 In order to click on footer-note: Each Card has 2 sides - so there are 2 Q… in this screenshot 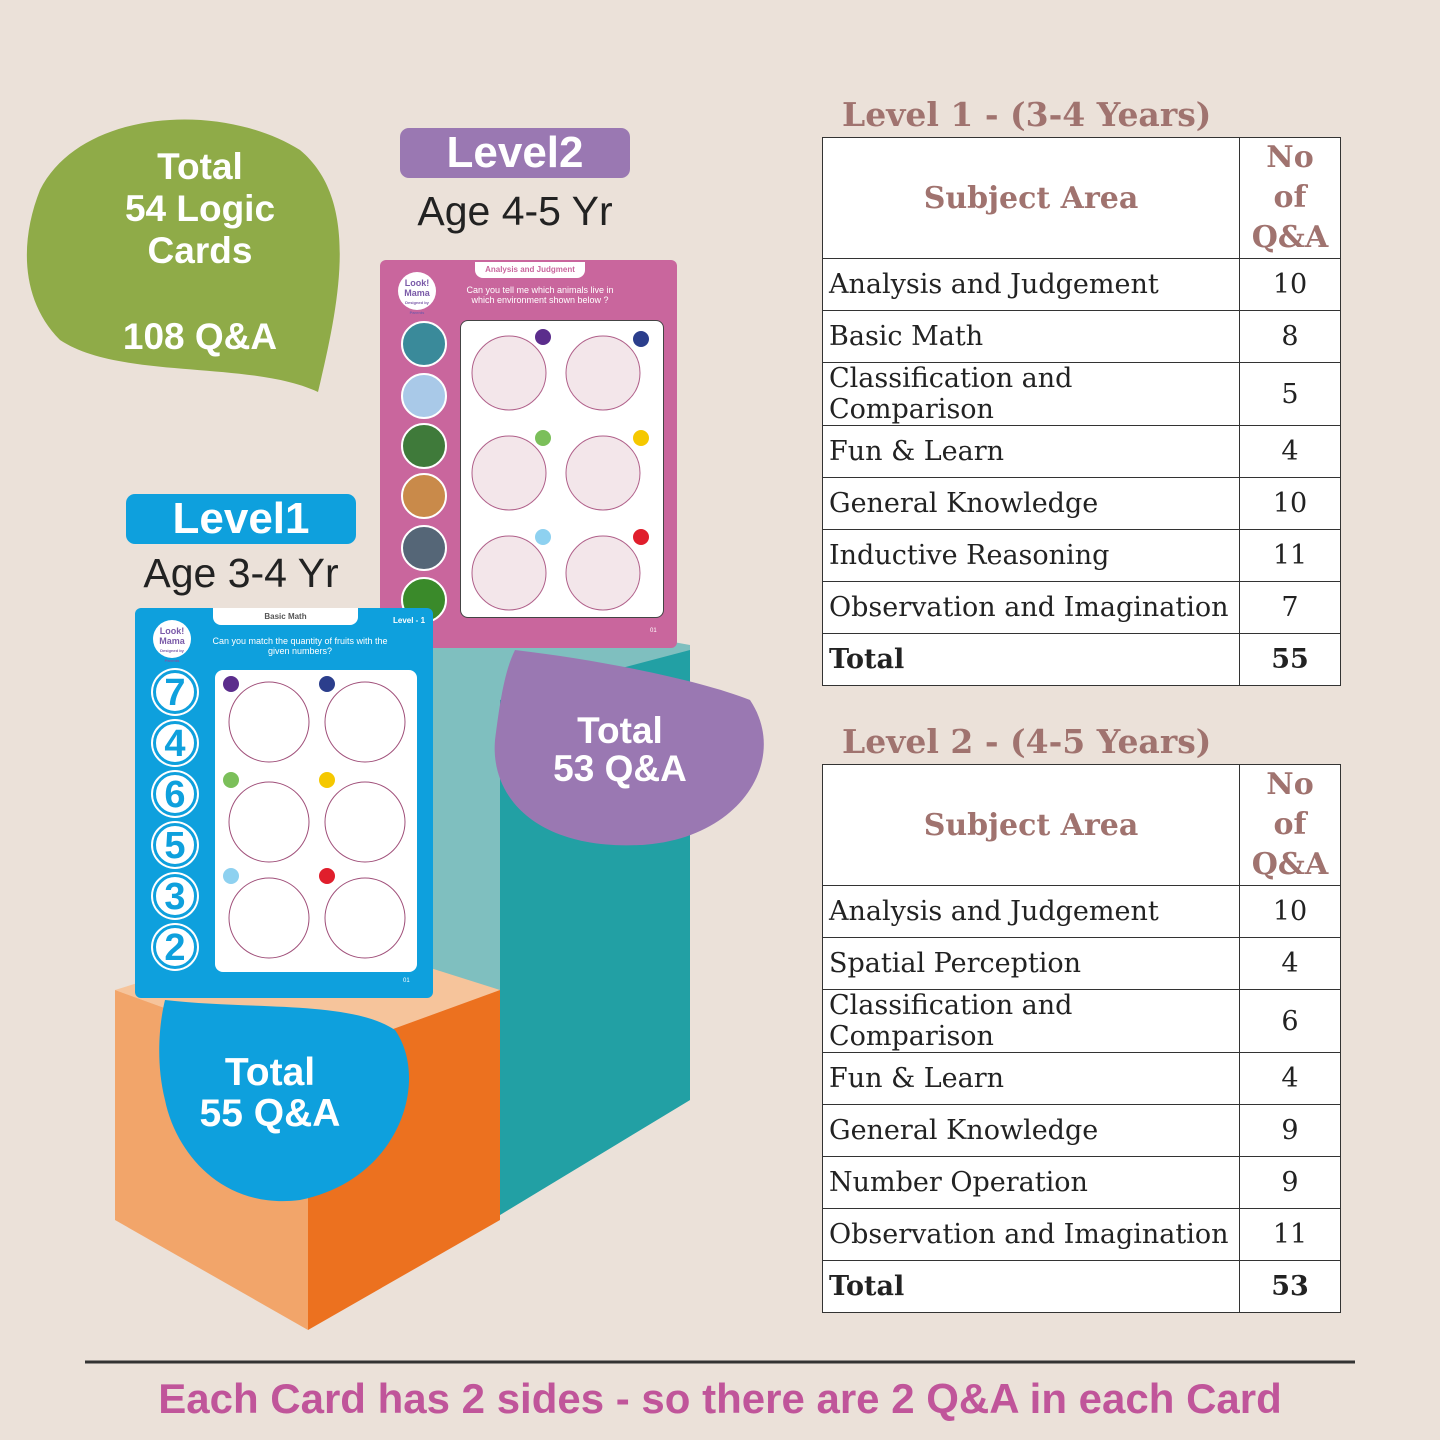, I will do `click(720, 1398)`.